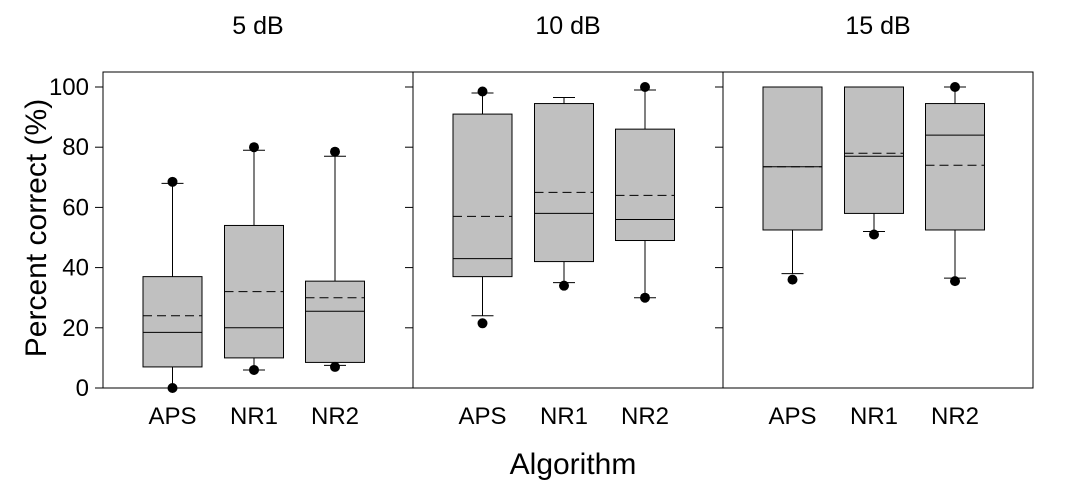  I want to click on x-tick-label-p2-aps: APS, so click(792, 416).